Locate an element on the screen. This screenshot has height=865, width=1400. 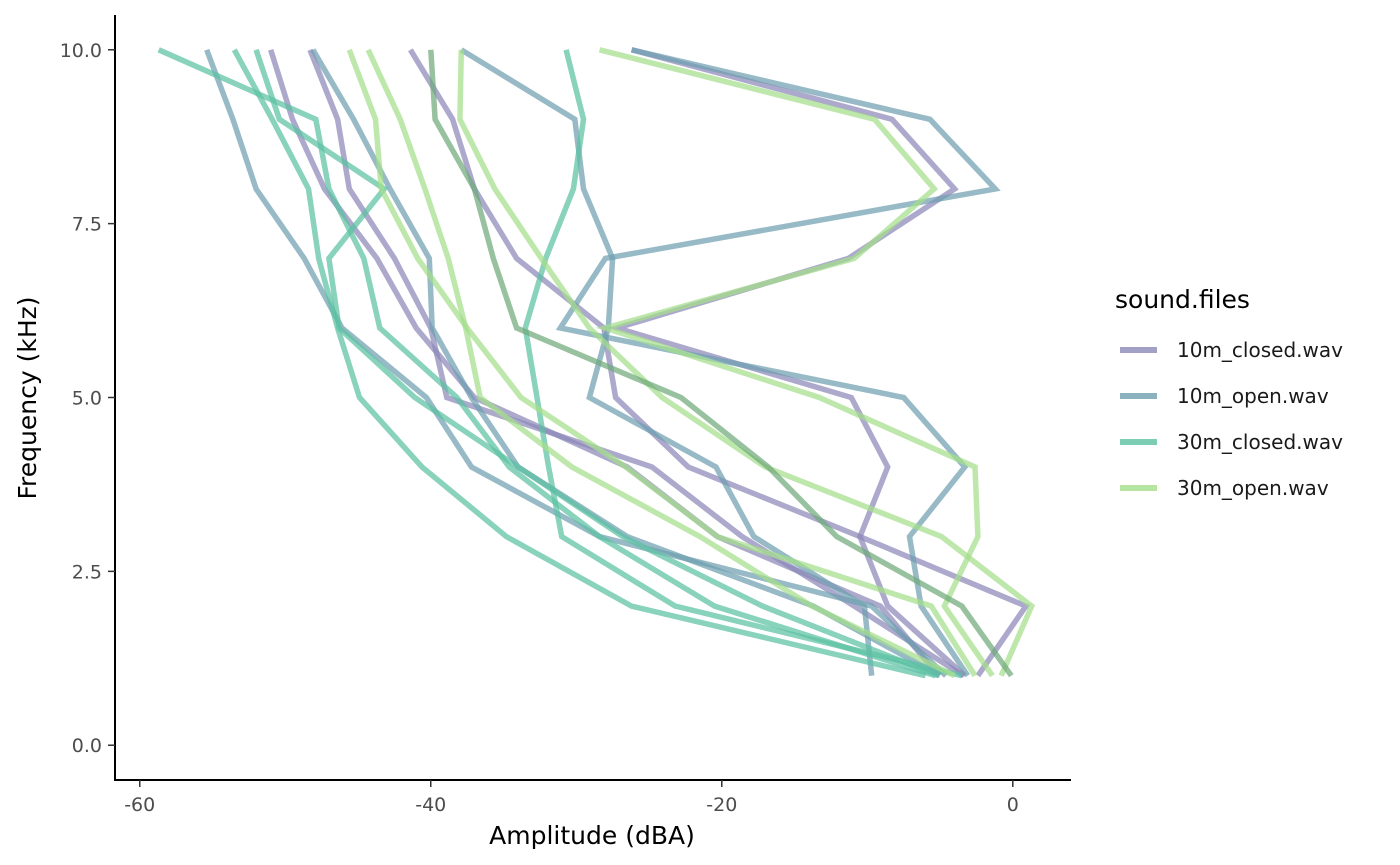
x-tick-label: -60 is located at coordinates (139, 805).